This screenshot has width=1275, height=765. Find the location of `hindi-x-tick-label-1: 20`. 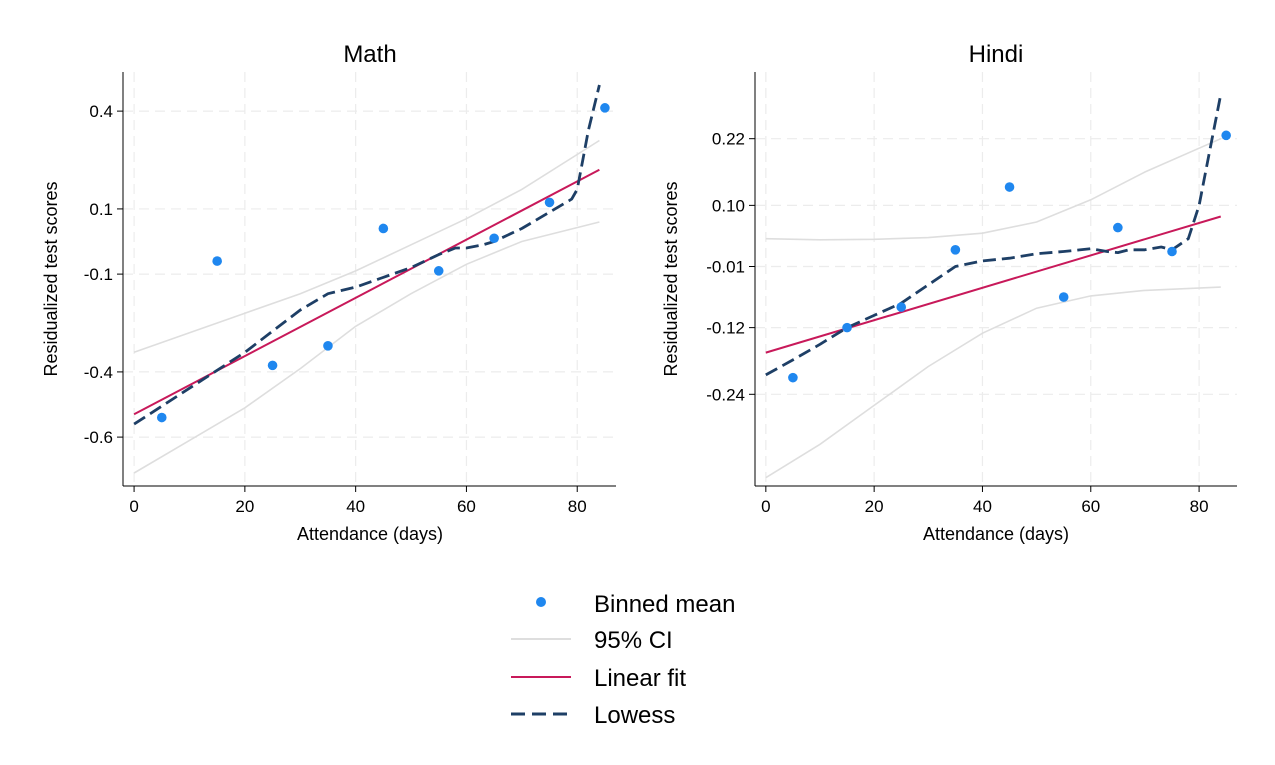

hindi-x-tick-label-1: 20 is located at coordinates (874, 506).